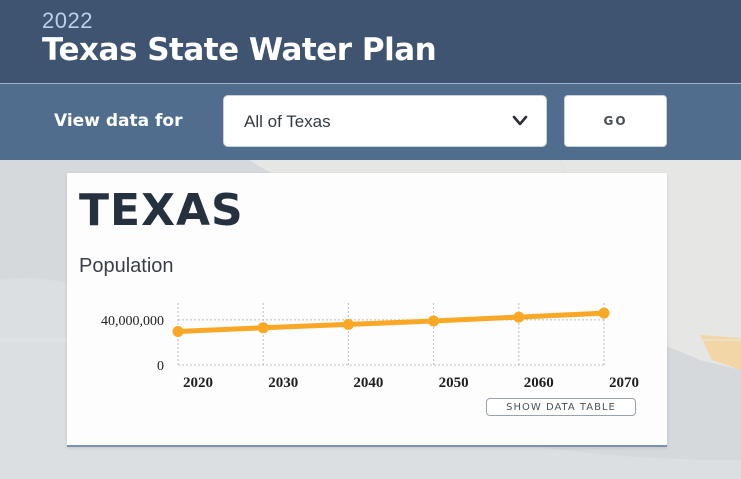  I want to click on plan-year: 2022, so click(67, 20).